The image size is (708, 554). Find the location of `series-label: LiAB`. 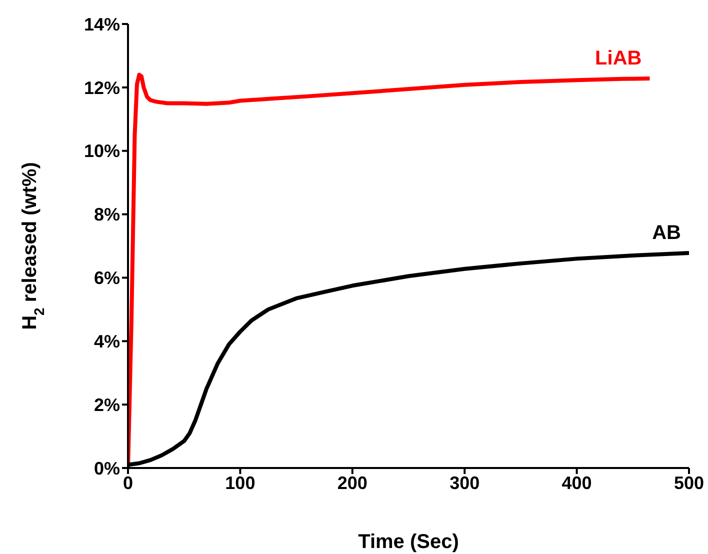

series-label: LiAB is located at coordinates (618, 59).